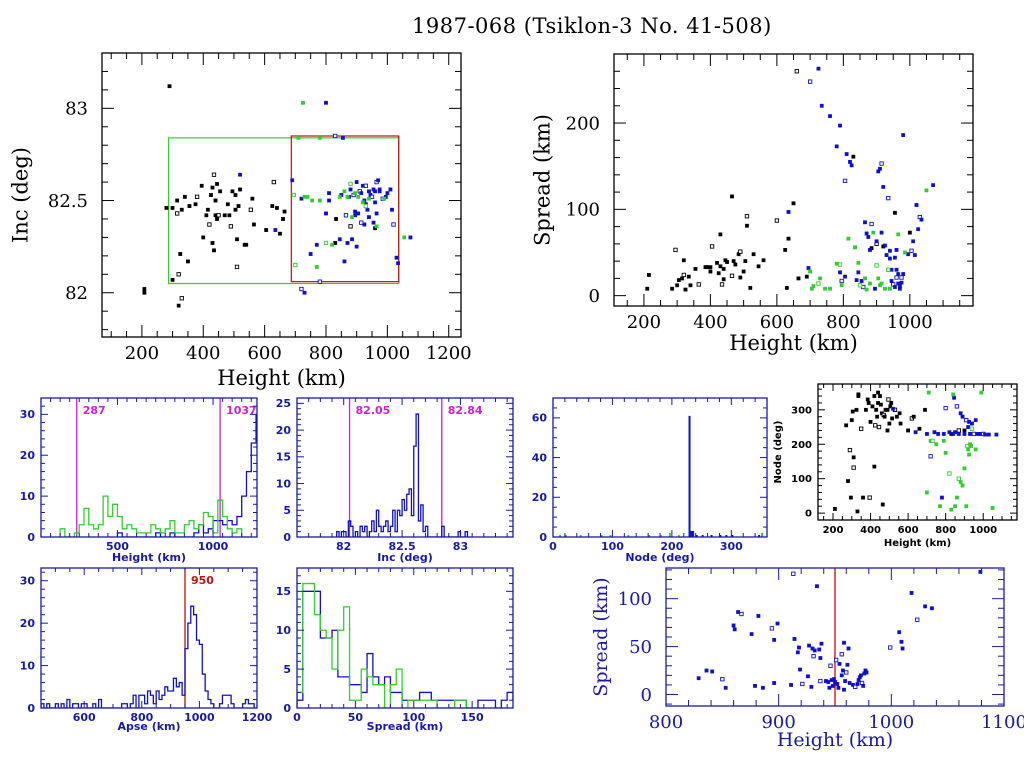 Image resolution: width=1024 pixels, height=768 pixels. What do you see at coordinates (808, 514) in the screenshot?
I see `y-tick-label: 0` at bounding box center [808, 514].